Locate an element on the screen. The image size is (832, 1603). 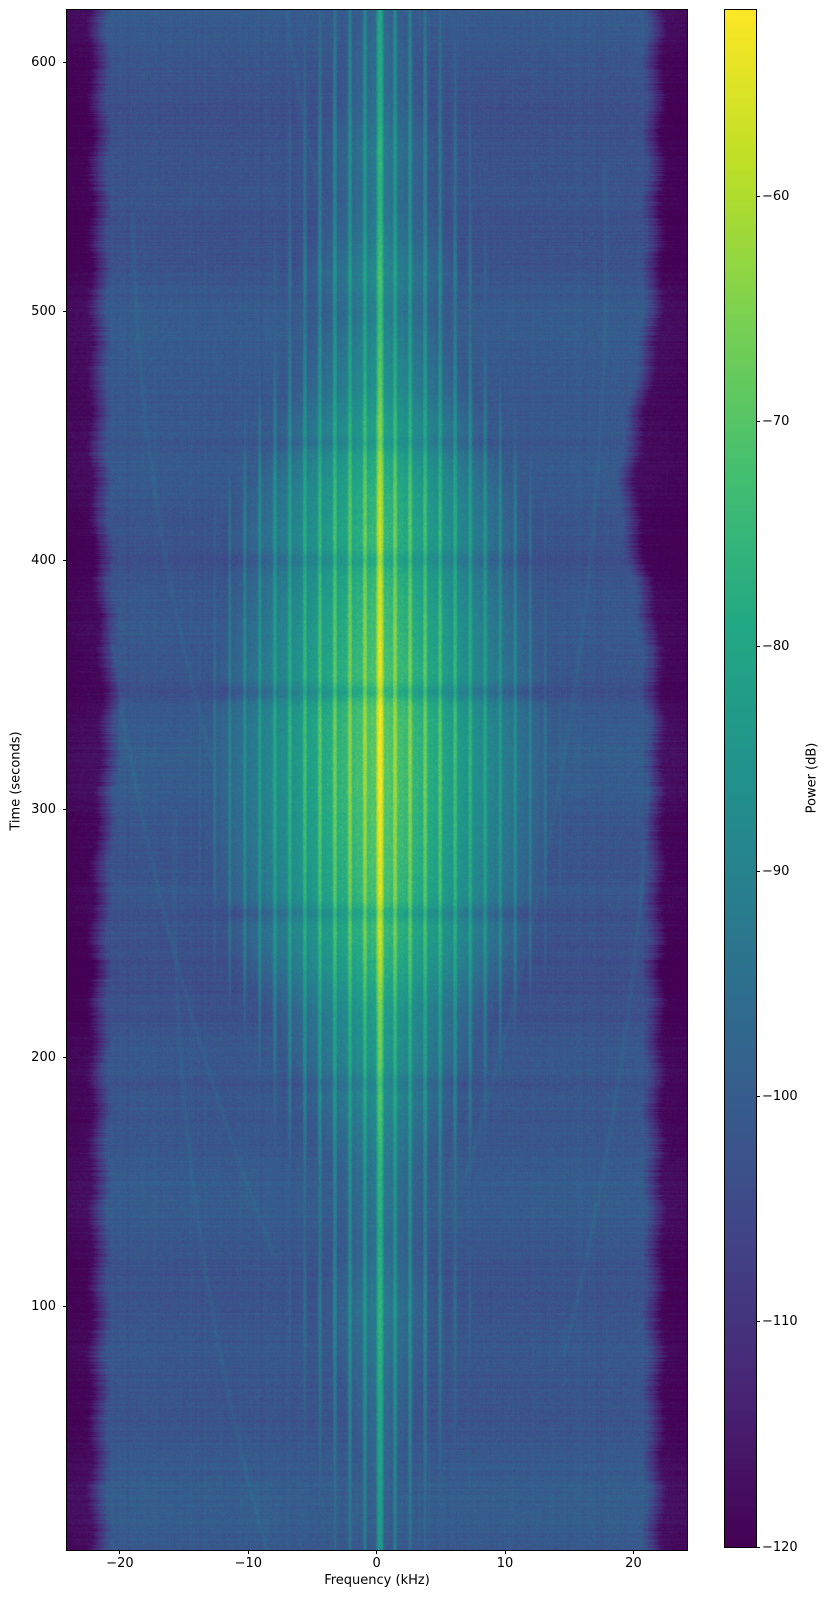
colorbar-tick-label: −90 is located at coordinates (776, 872).